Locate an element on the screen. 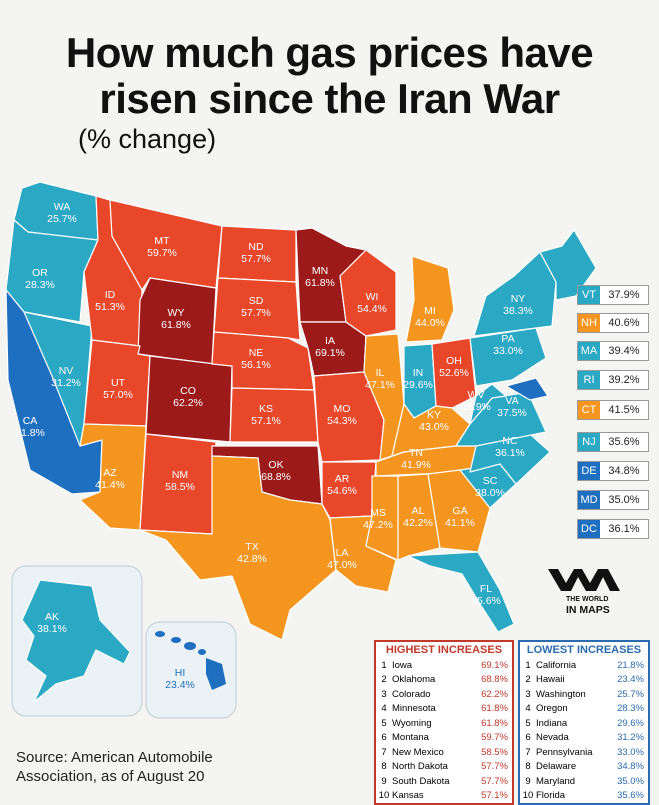  table-row: 3 Washington 25.7% is located at coordinates (584, 694).